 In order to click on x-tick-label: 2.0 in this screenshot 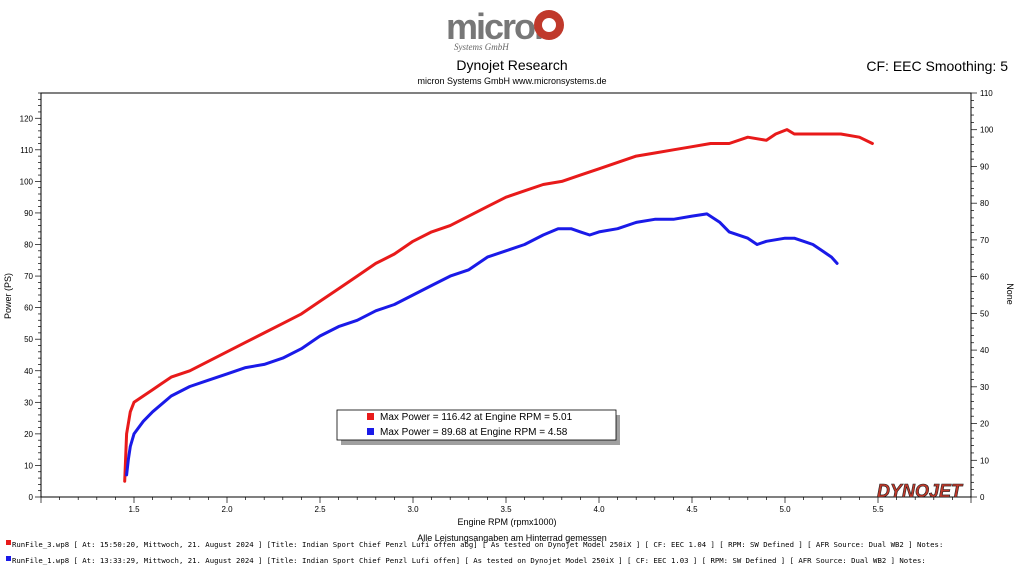, I will do `click(227, 509)`.